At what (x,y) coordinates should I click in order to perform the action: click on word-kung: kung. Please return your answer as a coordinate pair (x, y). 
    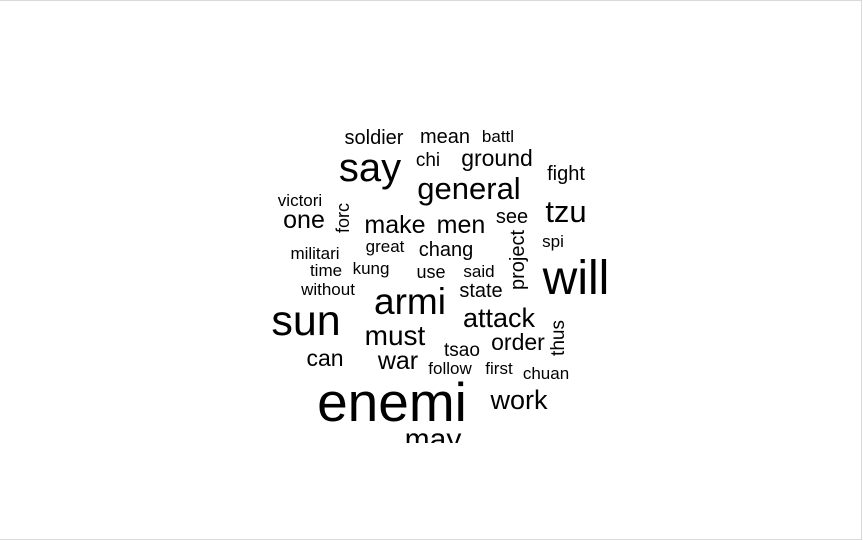
    Looking at the image, I should click on (371, 268).